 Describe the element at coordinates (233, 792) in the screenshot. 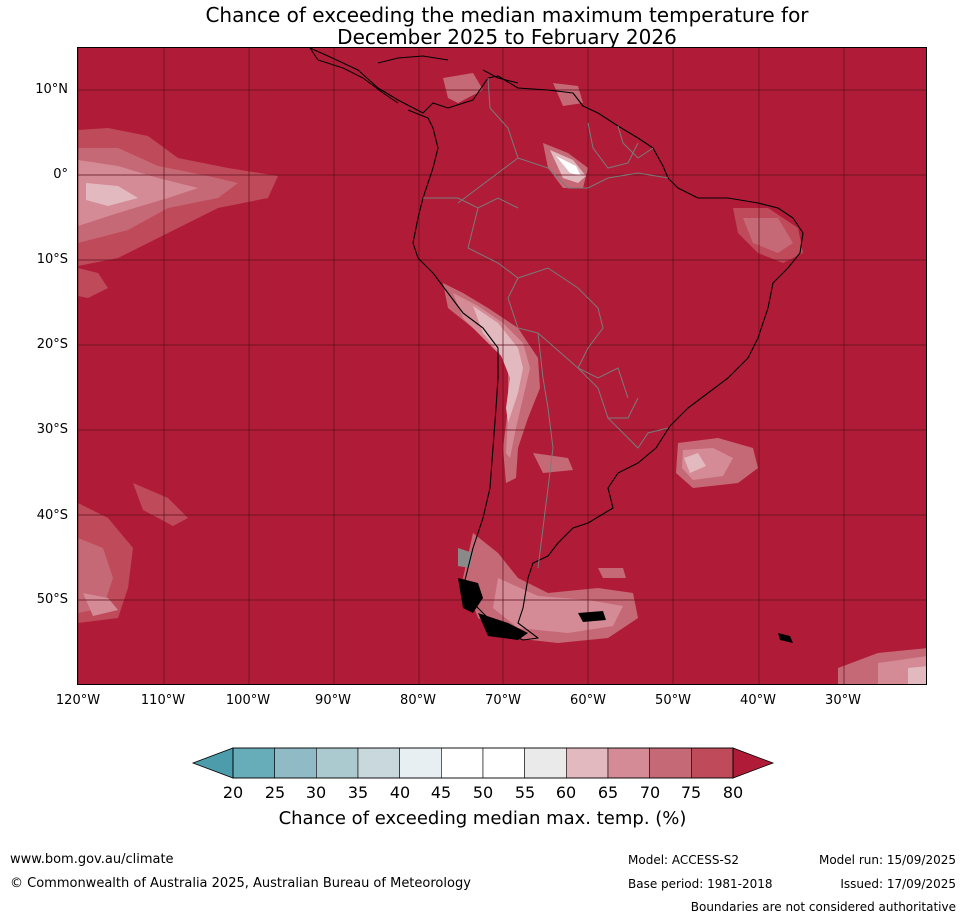

I see `colorbar-tick-20: 20` at that location.